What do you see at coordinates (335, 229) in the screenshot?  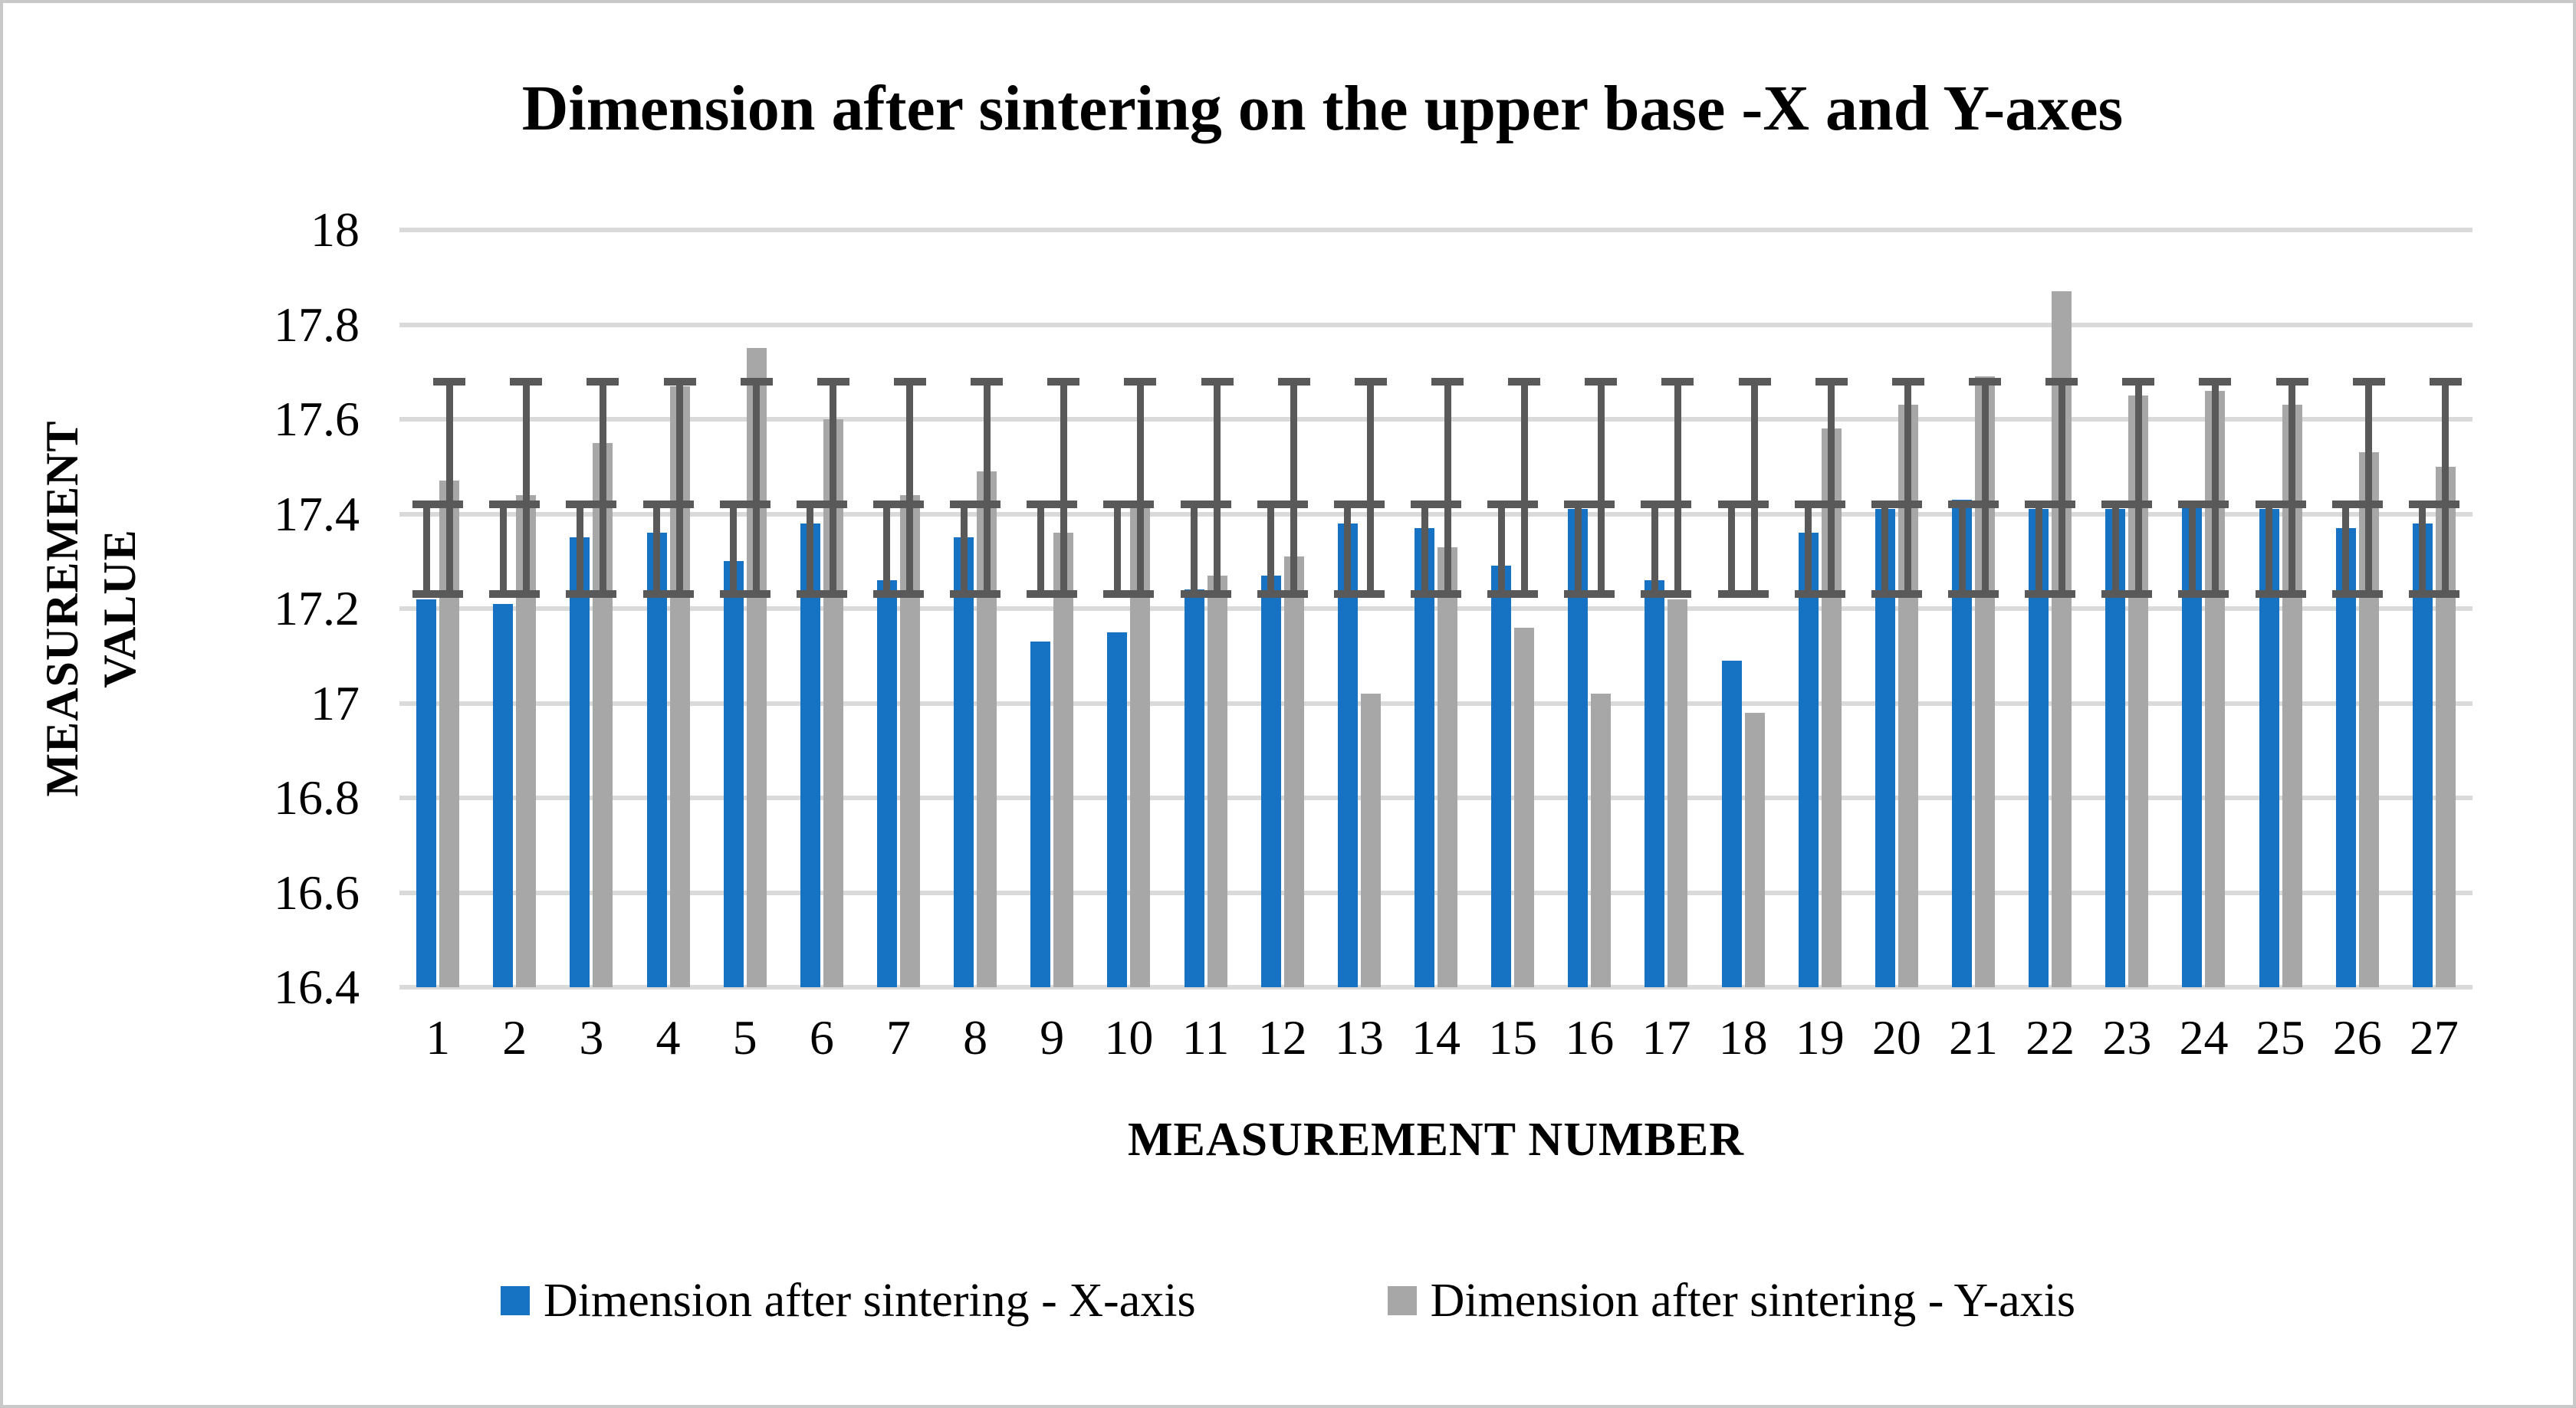 I see `y-axis-tick-label: 18` at bounding box center [335, 229].